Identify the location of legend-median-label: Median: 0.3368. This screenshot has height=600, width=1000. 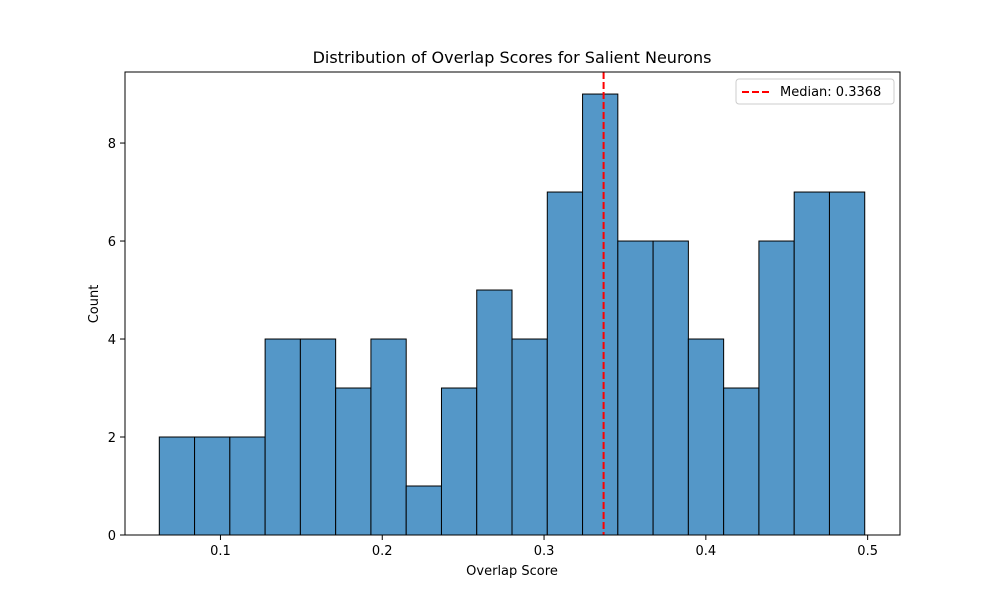
(830, 92).